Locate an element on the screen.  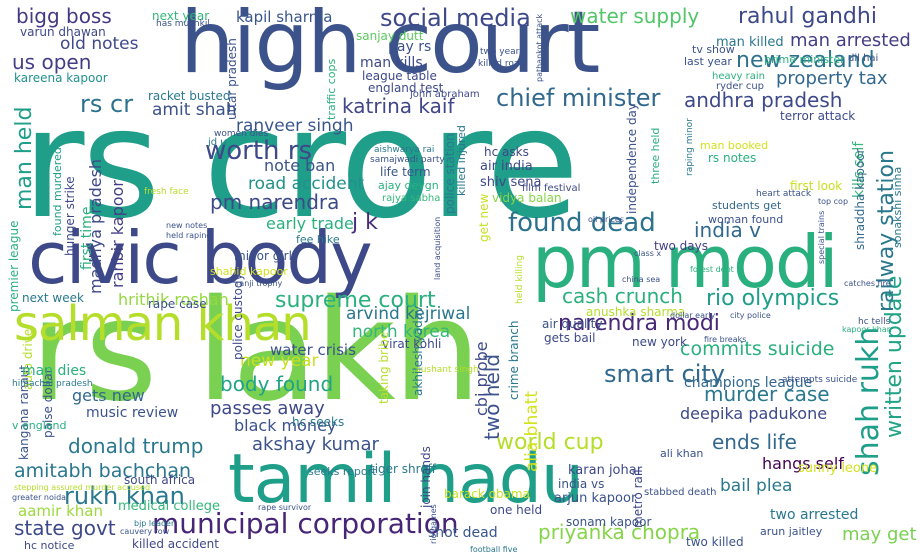
word: karan johar is located at coordinates (605, 470).